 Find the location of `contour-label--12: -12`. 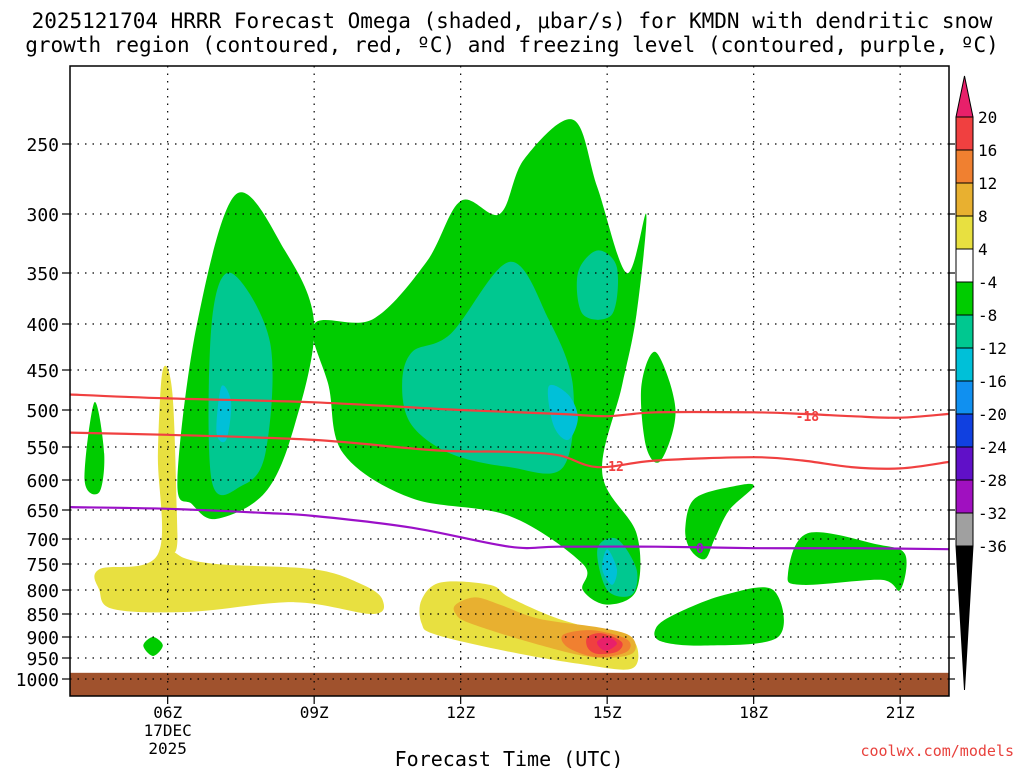

contour-label--12: -12 is located at coordinates (611, 467).